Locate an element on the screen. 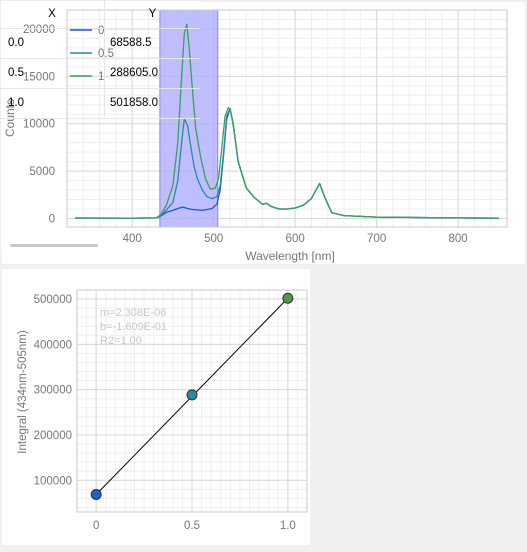 This screenshot has height=552, width=527. cal-y-tick-label: 400000 is located at coordinates (53, 345).